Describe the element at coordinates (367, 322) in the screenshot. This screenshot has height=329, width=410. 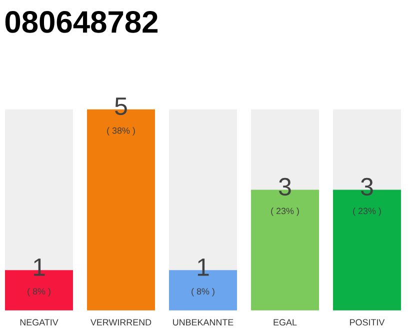
I see `x-tick-label: POSITIV` at that location.